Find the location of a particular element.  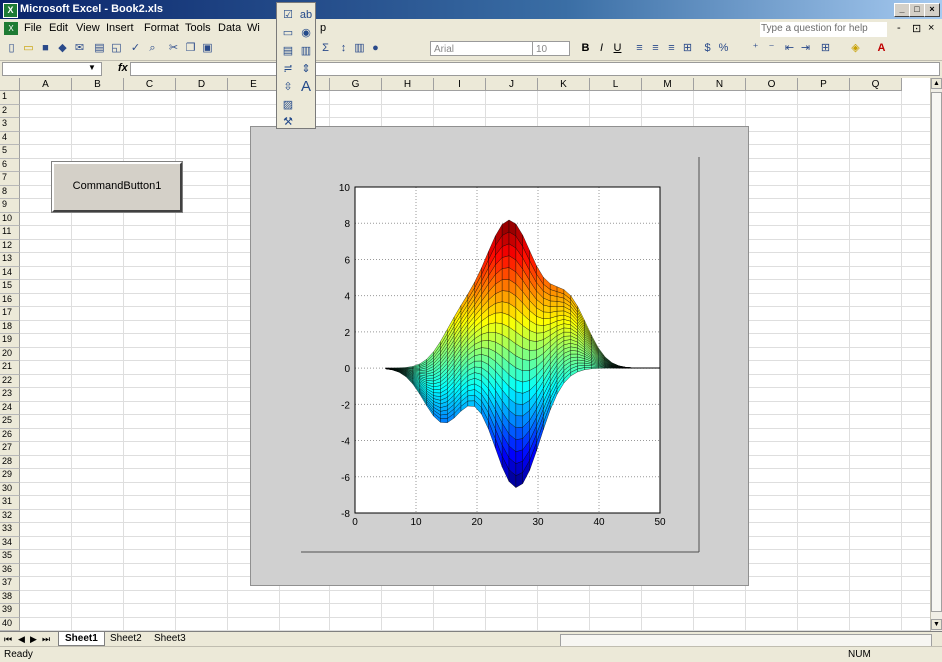

chart-wizard-icon: ▥ is located at coordinates (359, 48).